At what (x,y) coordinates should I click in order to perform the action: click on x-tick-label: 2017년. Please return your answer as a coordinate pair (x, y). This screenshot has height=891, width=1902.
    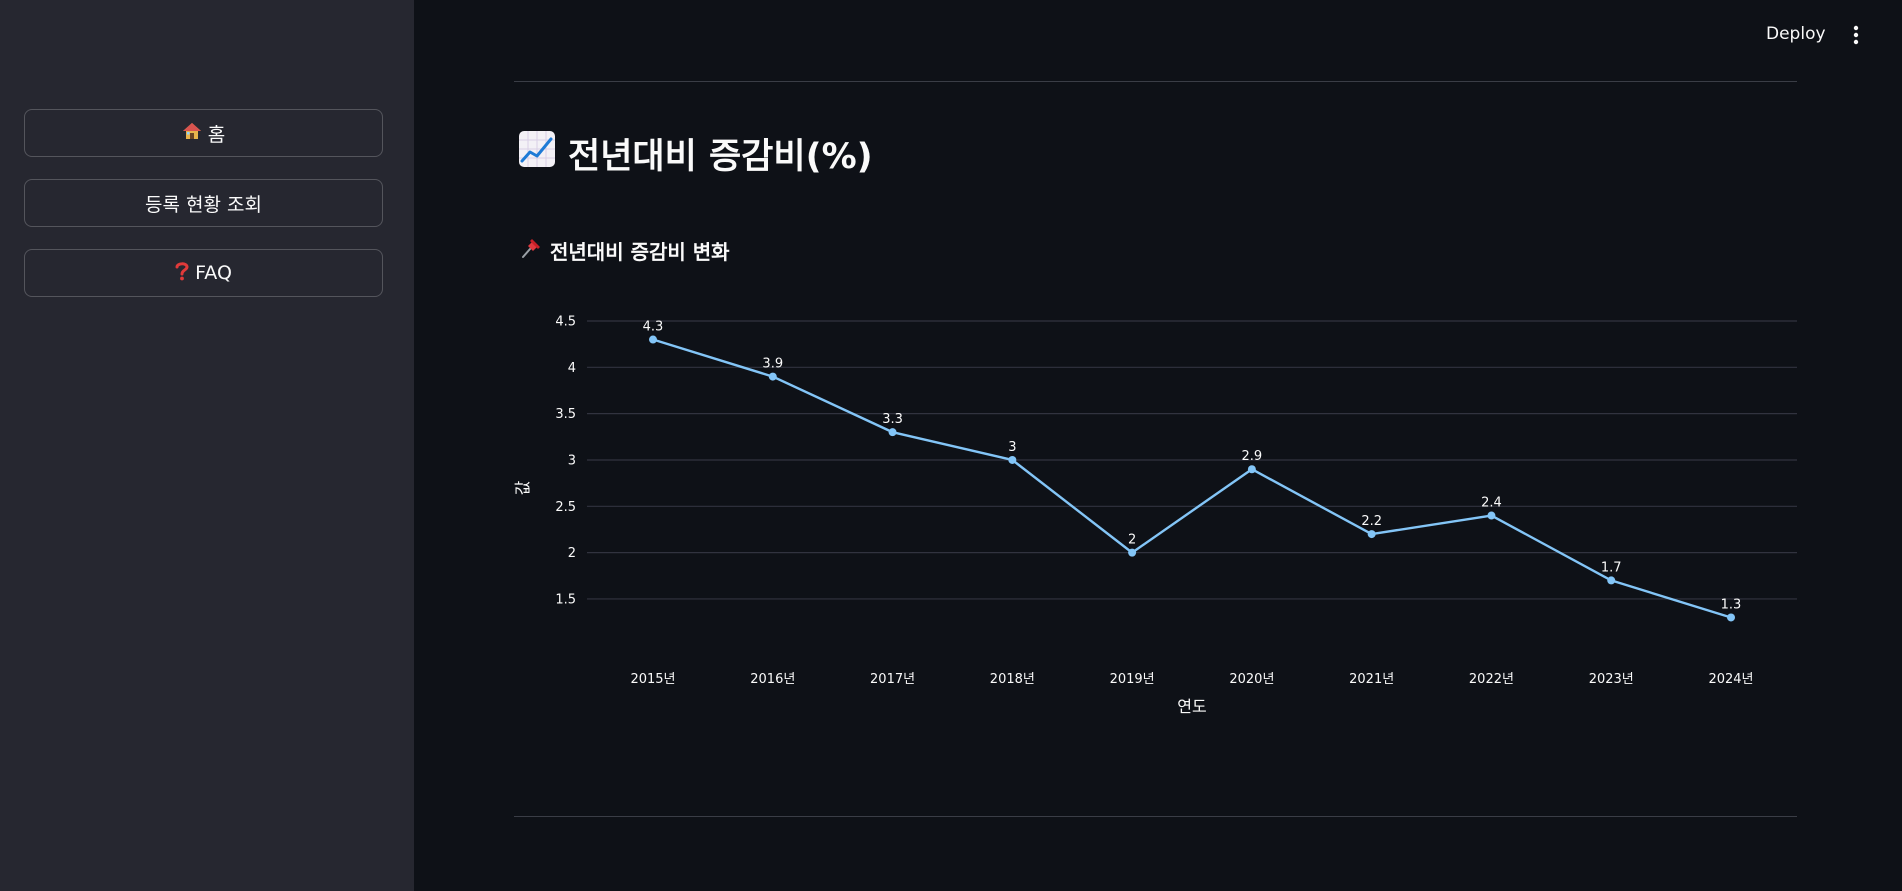
    Looking at the image, I should click on (892, 679).